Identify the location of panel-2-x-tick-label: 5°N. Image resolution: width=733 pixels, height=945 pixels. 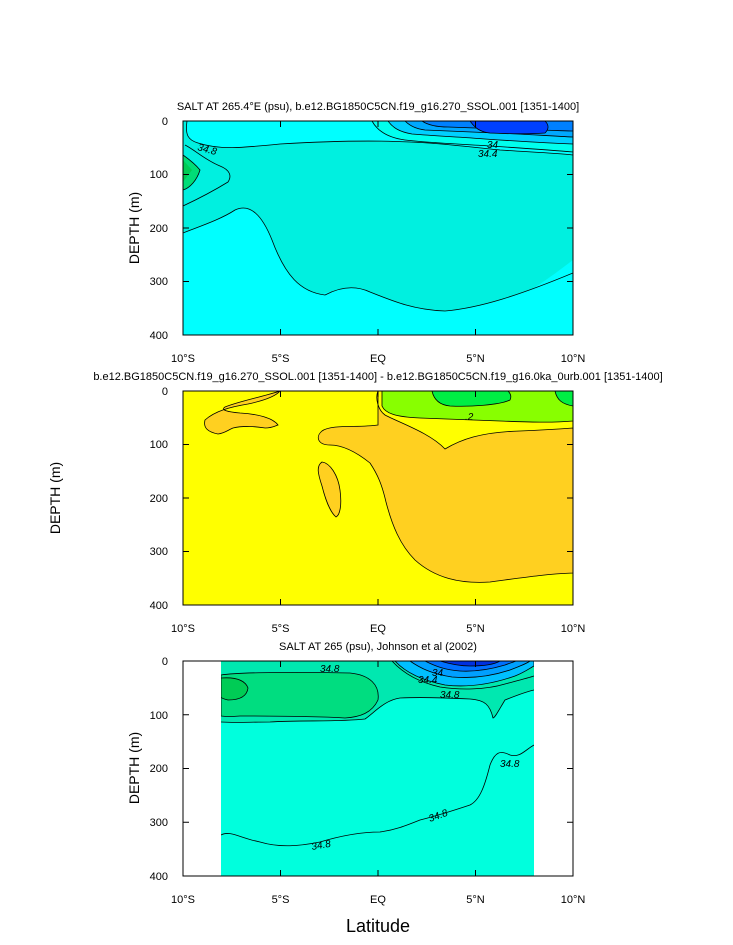
(475, 629).